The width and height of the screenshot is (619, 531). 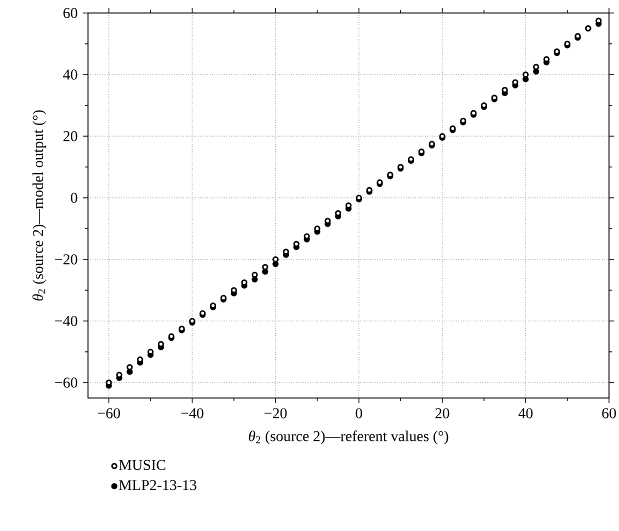 What do you see at coordinates (70, 13) in the screenshot?
I see `y-tick-label: 60` at bounding box center [70, 13].